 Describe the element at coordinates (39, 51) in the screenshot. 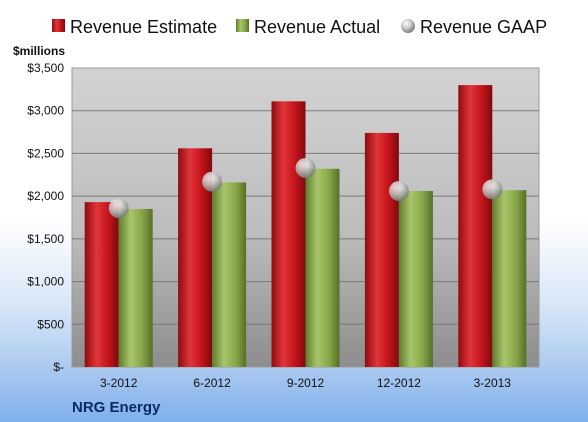

I see `y-axis-unit-label: $millions` at that location.